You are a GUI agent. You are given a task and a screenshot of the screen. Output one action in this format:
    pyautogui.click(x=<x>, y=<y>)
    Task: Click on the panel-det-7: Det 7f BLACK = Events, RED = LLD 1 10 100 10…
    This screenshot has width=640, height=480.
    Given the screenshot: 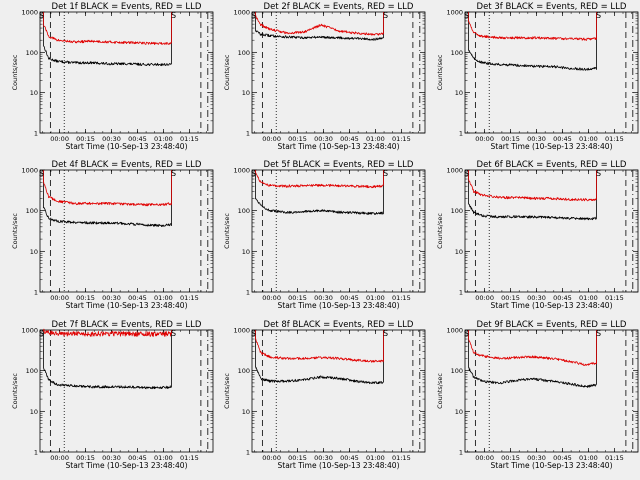 What is the action you would take?
    pyautogui.click(x=112, y=395)
    